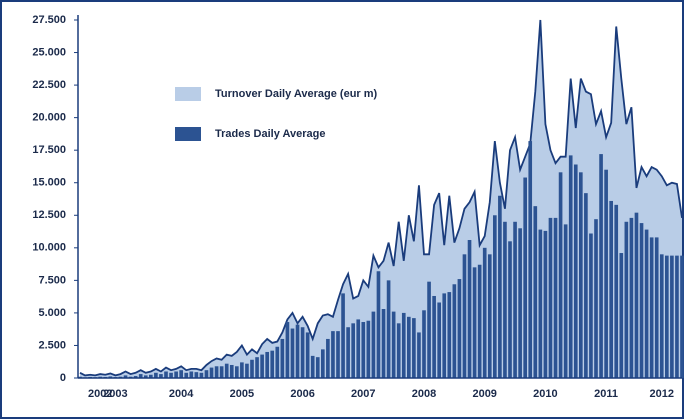 Image resolution: width=684 pixels, height=419 pixels. What do you see at coordinates (545, 394) in the screenshot?
I see `x-tick-label: 2010` at bounding box center [545, 394].